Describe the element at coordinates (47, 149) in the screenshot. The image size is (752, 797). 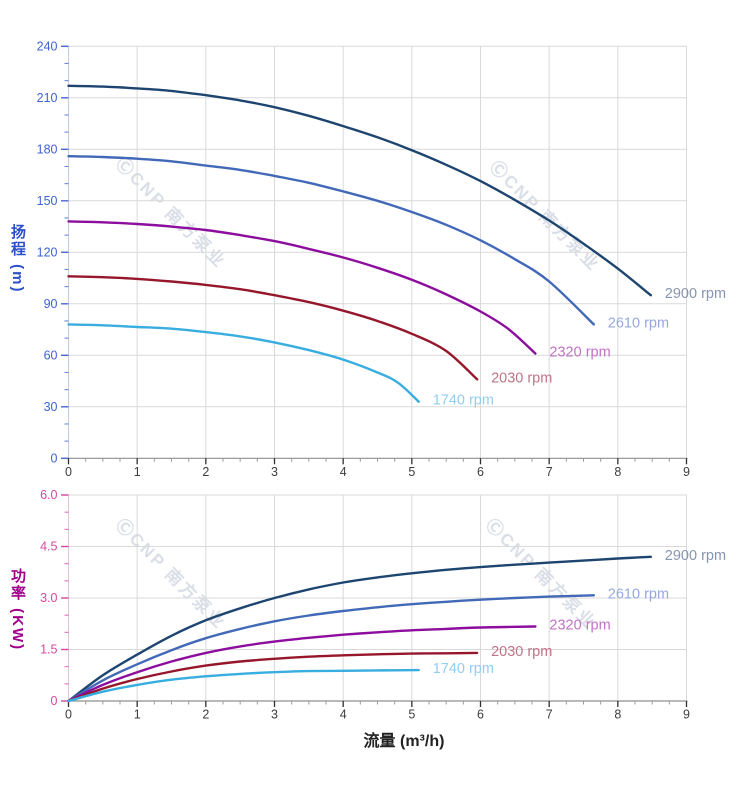
I see `y-tick-label: 180` at that location.